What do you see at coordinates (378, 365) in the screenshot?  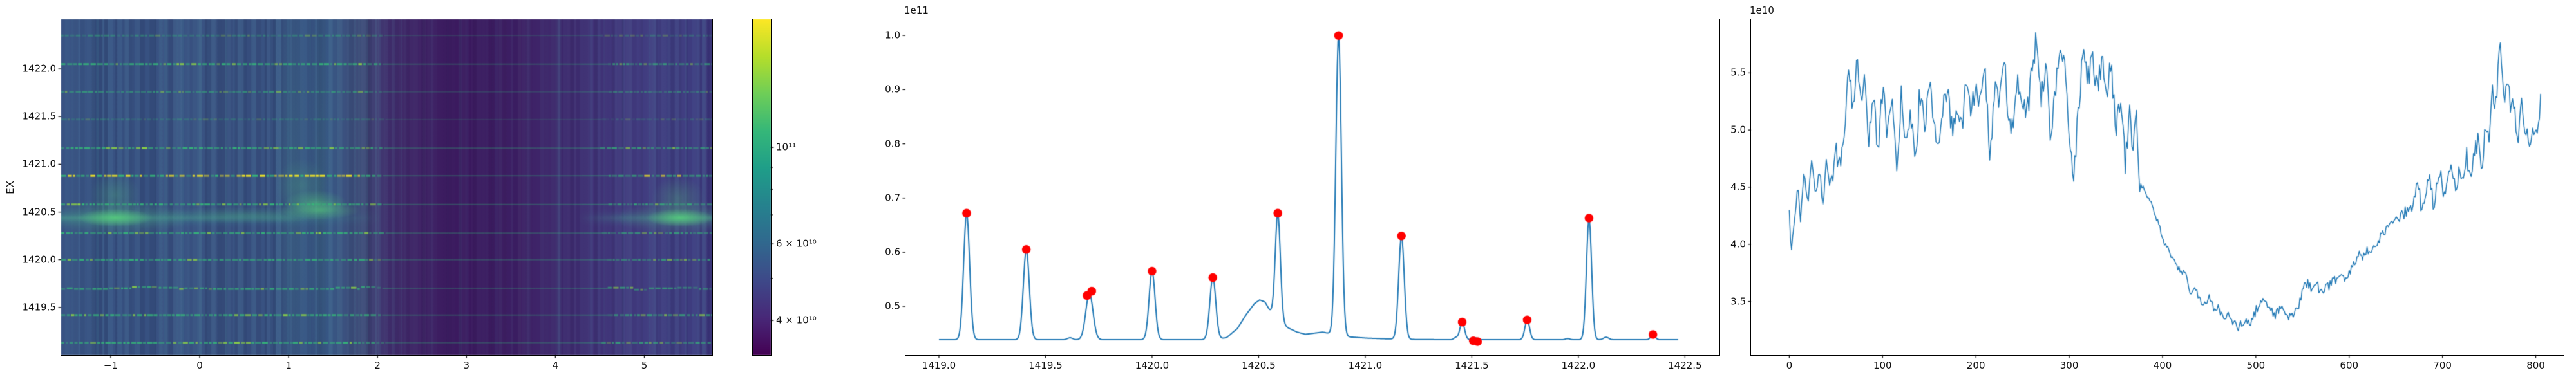 I see `heatmap-xtick-label: 2` at bounding box center [378, 365].